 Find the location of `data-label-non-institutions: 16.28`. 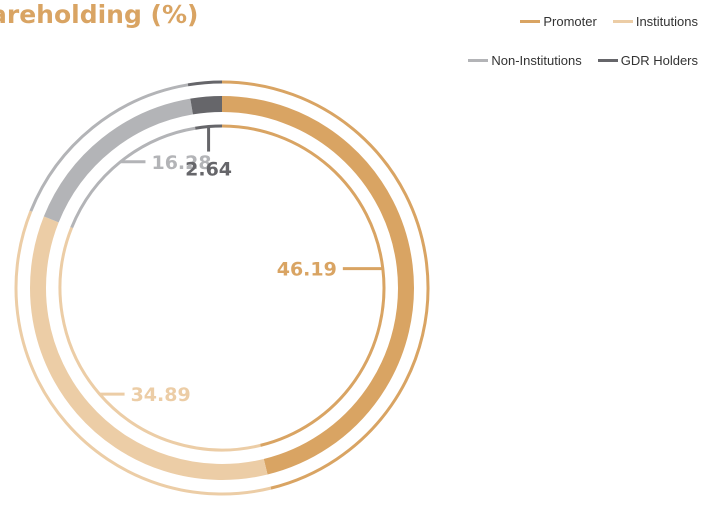

data-label-non-institutions: 16.28 is located at coordinates (181, 163).